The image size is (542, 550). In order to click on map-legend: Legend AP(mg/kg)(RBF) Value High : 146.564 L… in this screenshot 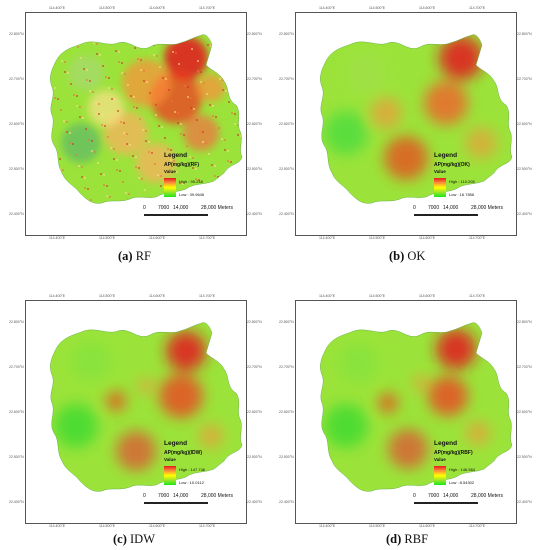, I will do `click(471, 462)`.